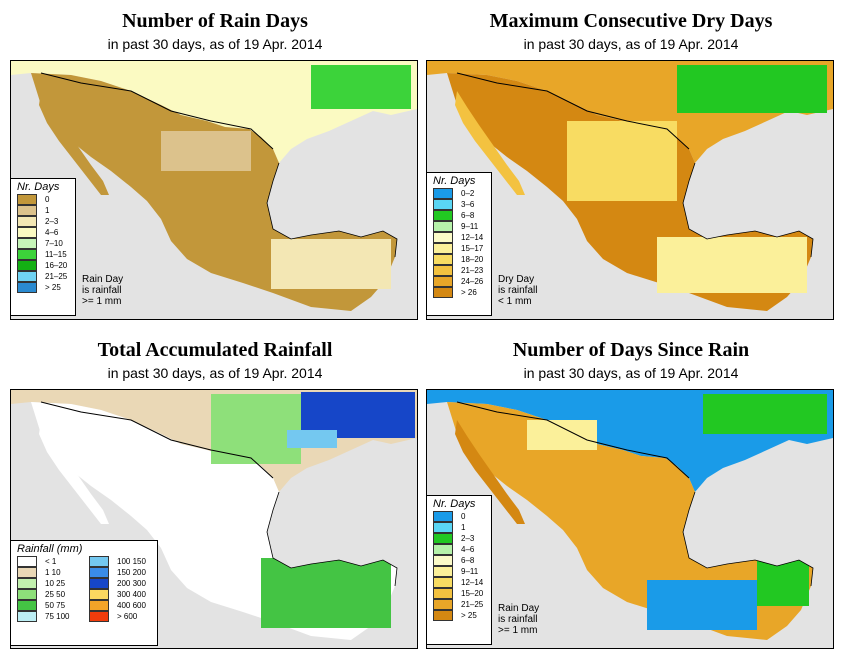  I want to click on legend-label: 150 200, so click(131, 572).